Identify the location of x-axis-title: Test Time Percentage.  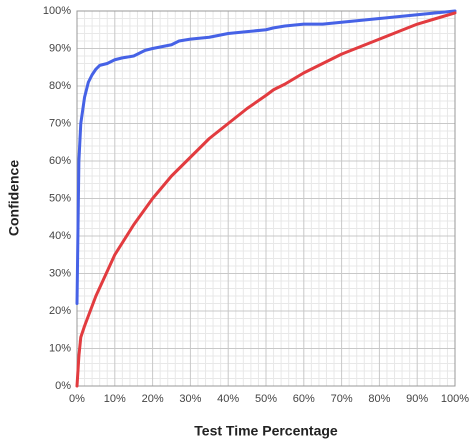
(266, 431).